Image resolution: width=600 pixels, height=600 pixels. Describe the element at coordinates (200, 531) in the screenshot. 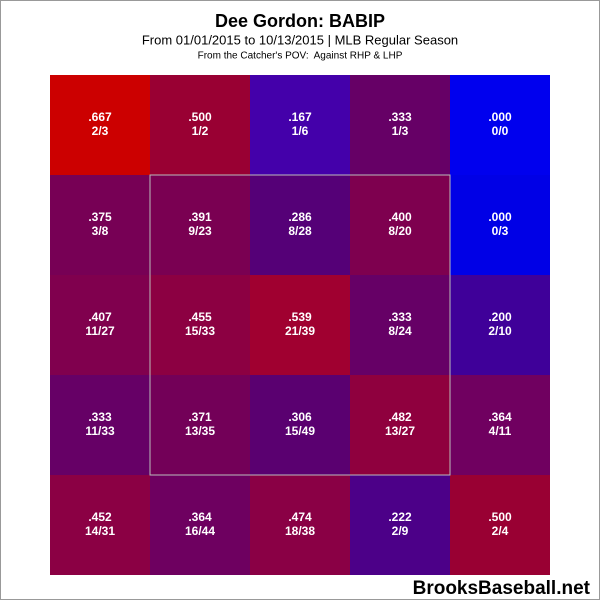

I see `count-label: 16/44` at that location.